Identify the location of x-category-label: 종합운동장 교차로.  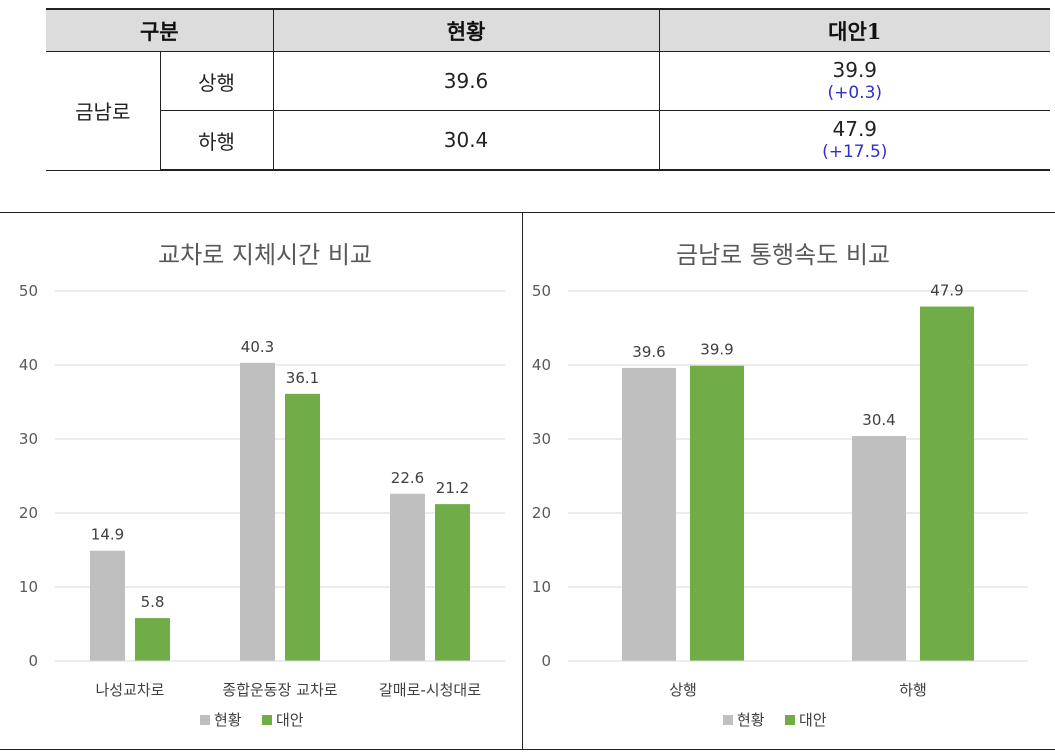
(279, 690).